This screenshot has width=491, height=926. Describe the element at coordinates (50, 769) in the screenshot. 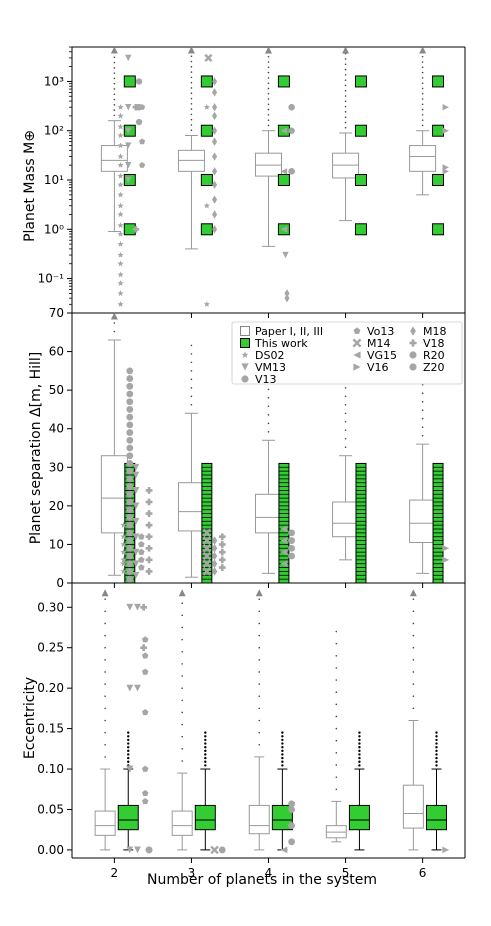

I see `ytick-label: 0.10` at that location.